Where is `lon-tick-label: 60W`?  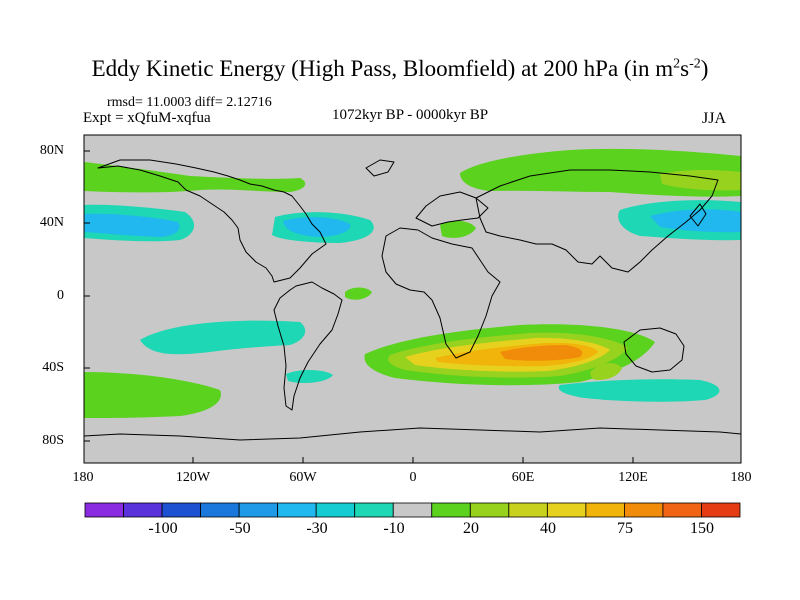 lon-tick-label: 60W is located at coordinates (303, 477).